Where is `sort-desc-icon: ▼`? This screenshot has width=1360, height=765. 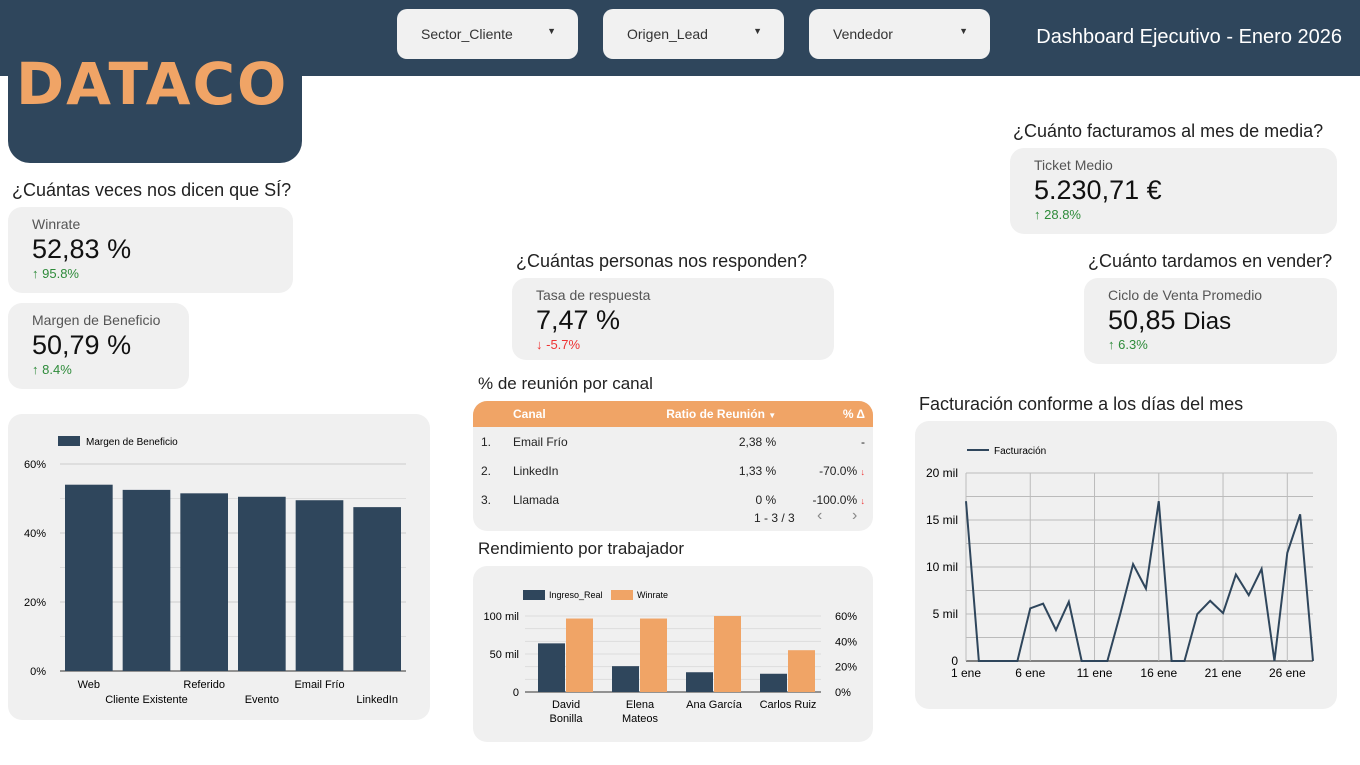
sort-desc-icon: ▼ is located at coordinates (772, 415).